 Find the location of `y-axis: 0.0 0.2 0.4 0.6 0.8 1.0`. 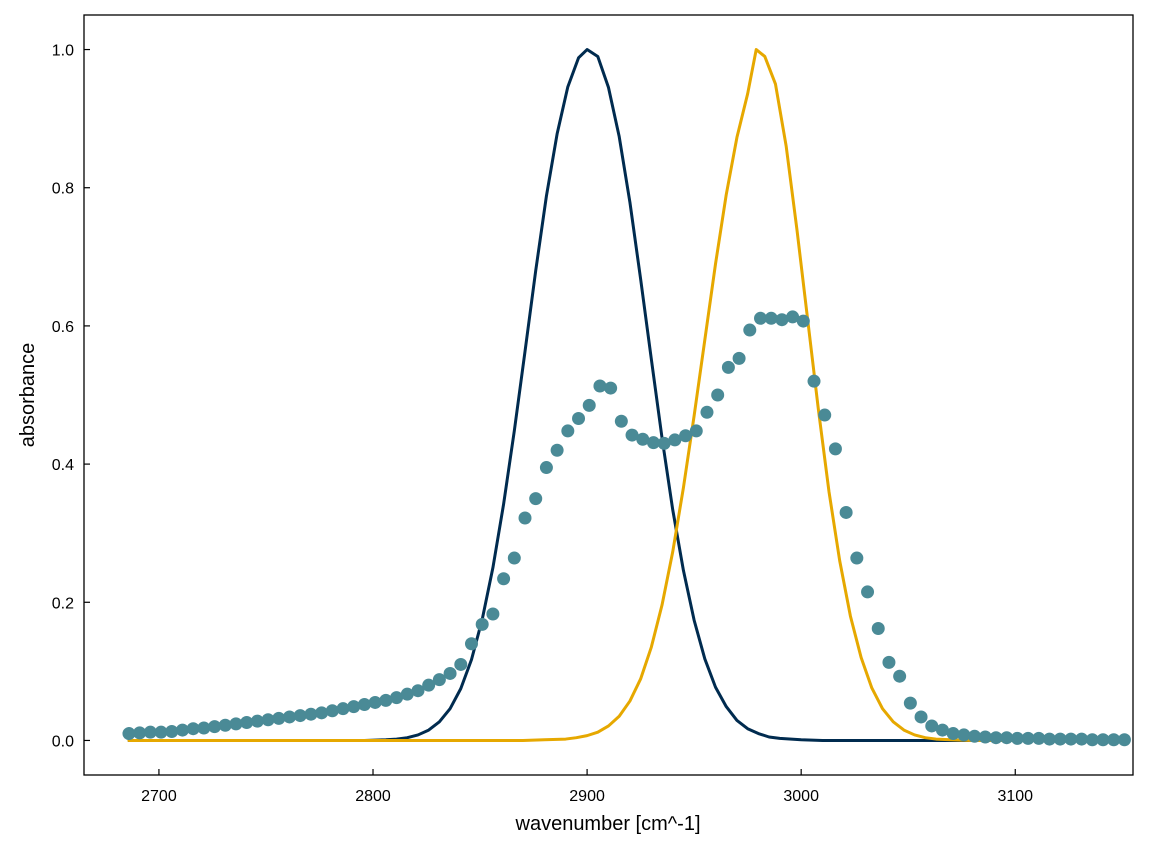

y-axis: 0.0 0.2 0.4 0.6 0.8 1.0 is located at coordinates (71, 396).